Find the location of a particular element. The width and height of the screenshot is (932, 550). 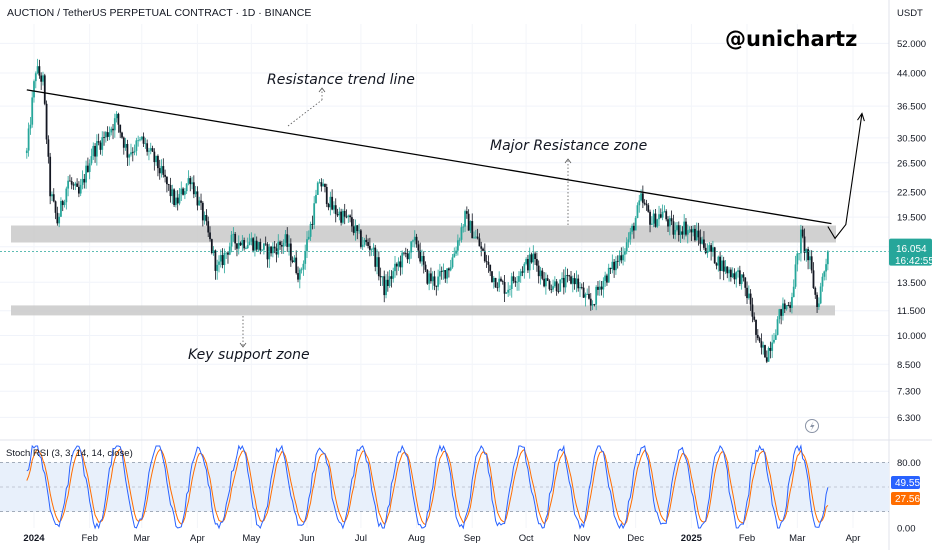

time-tick-label: Oct is located at coordinates (526, 538).